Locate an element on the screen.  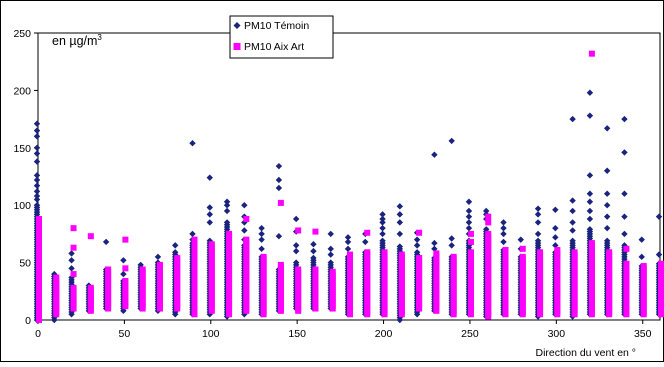
y-tick-label: 250 is located at coordinates (22, 34).